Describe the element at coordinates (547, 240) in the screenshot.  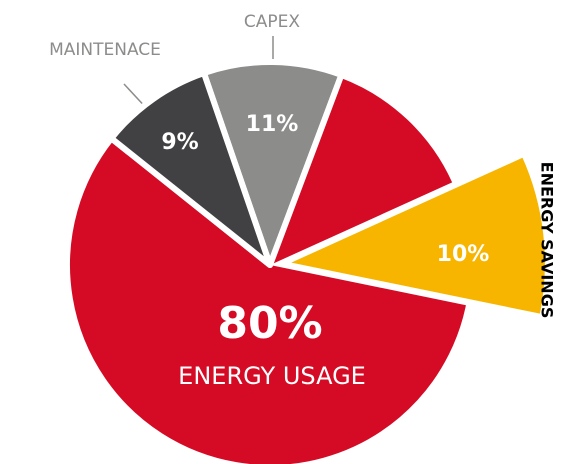
I see `highlight-label: ENERGY SAVINGS` at that location.